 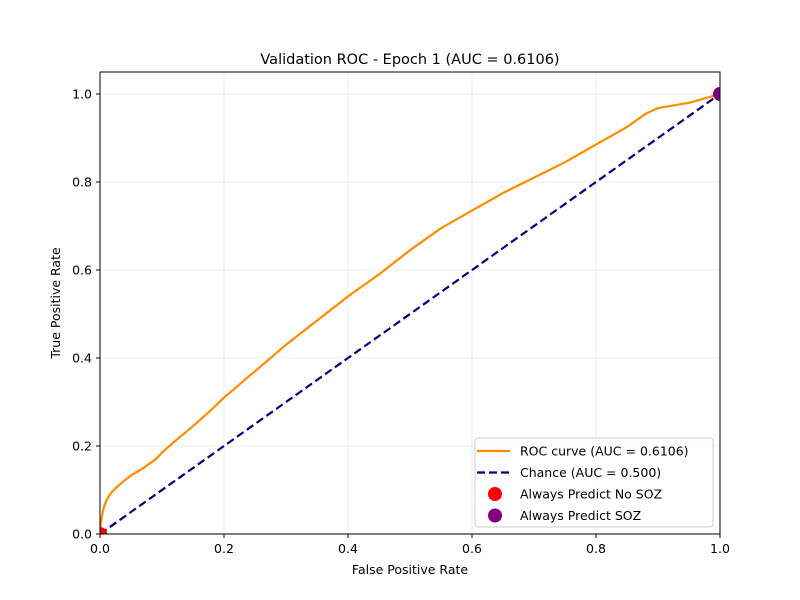 I want to click on legend-box, so click(x=594, y=482).